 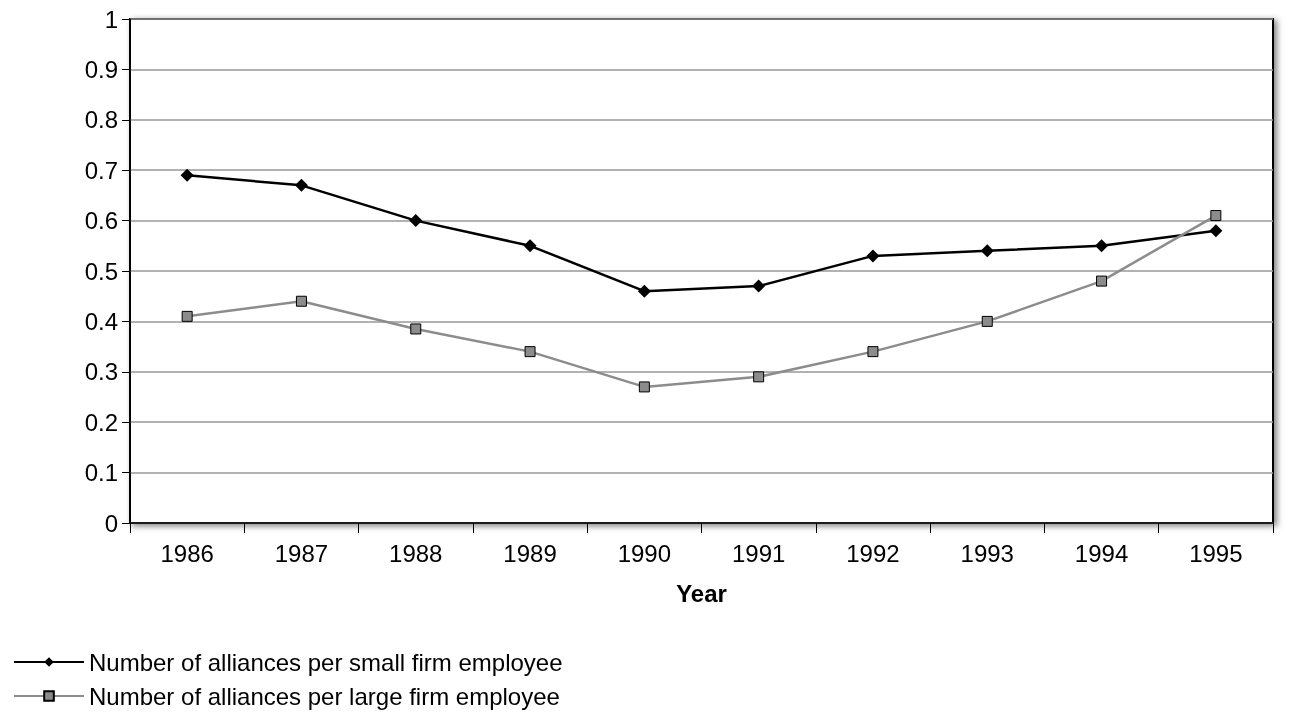 I want to click on x-tick-label: 1994, so click(x=1101, y=553).